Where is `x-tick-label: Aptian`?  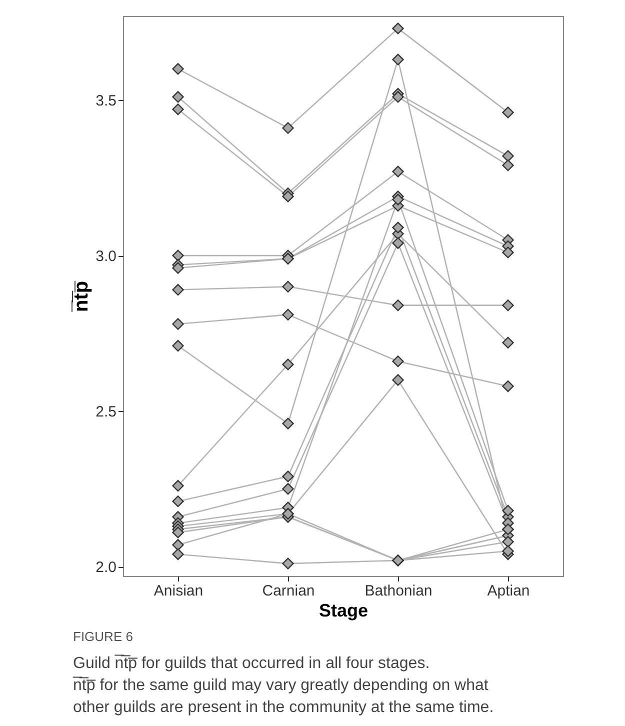 x-tick-label: Aptian is located at coordinates (508, 591).